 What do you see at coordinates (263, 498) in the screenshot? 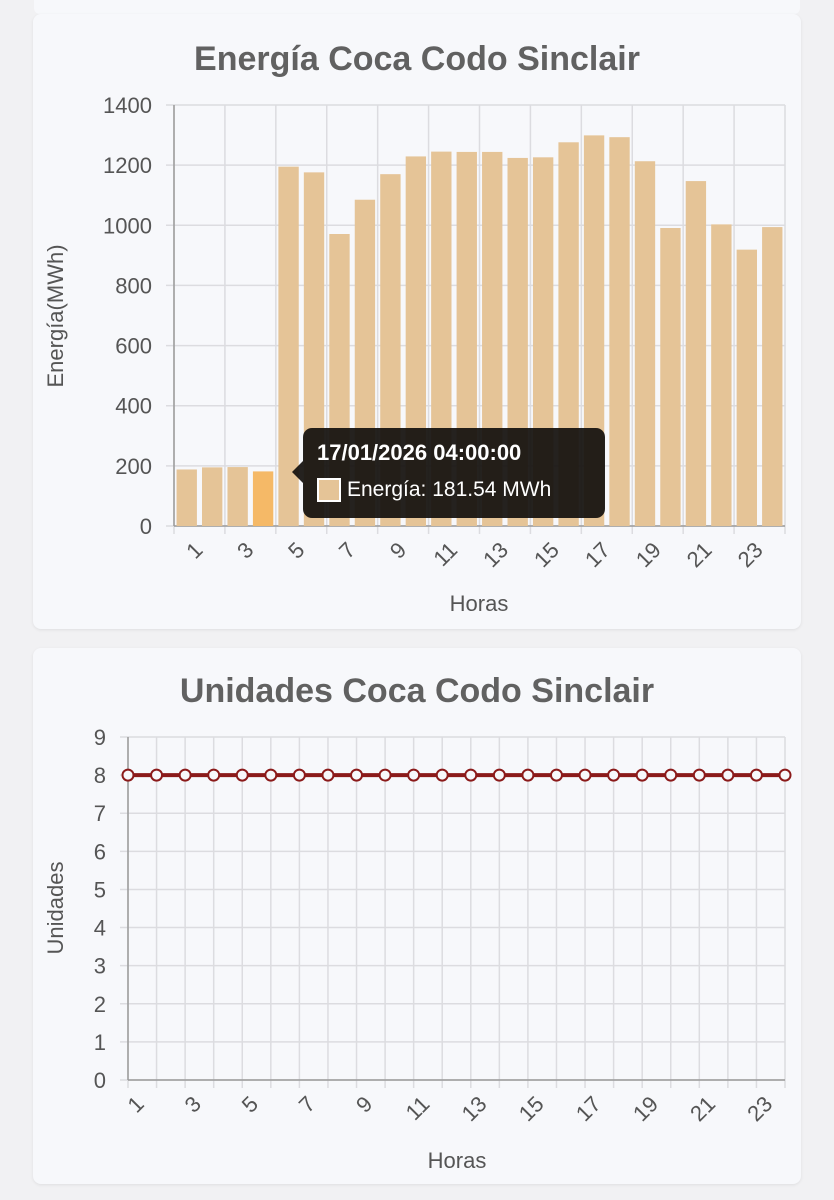
I see `bar-highlighted` at bounding box center [263, 498].